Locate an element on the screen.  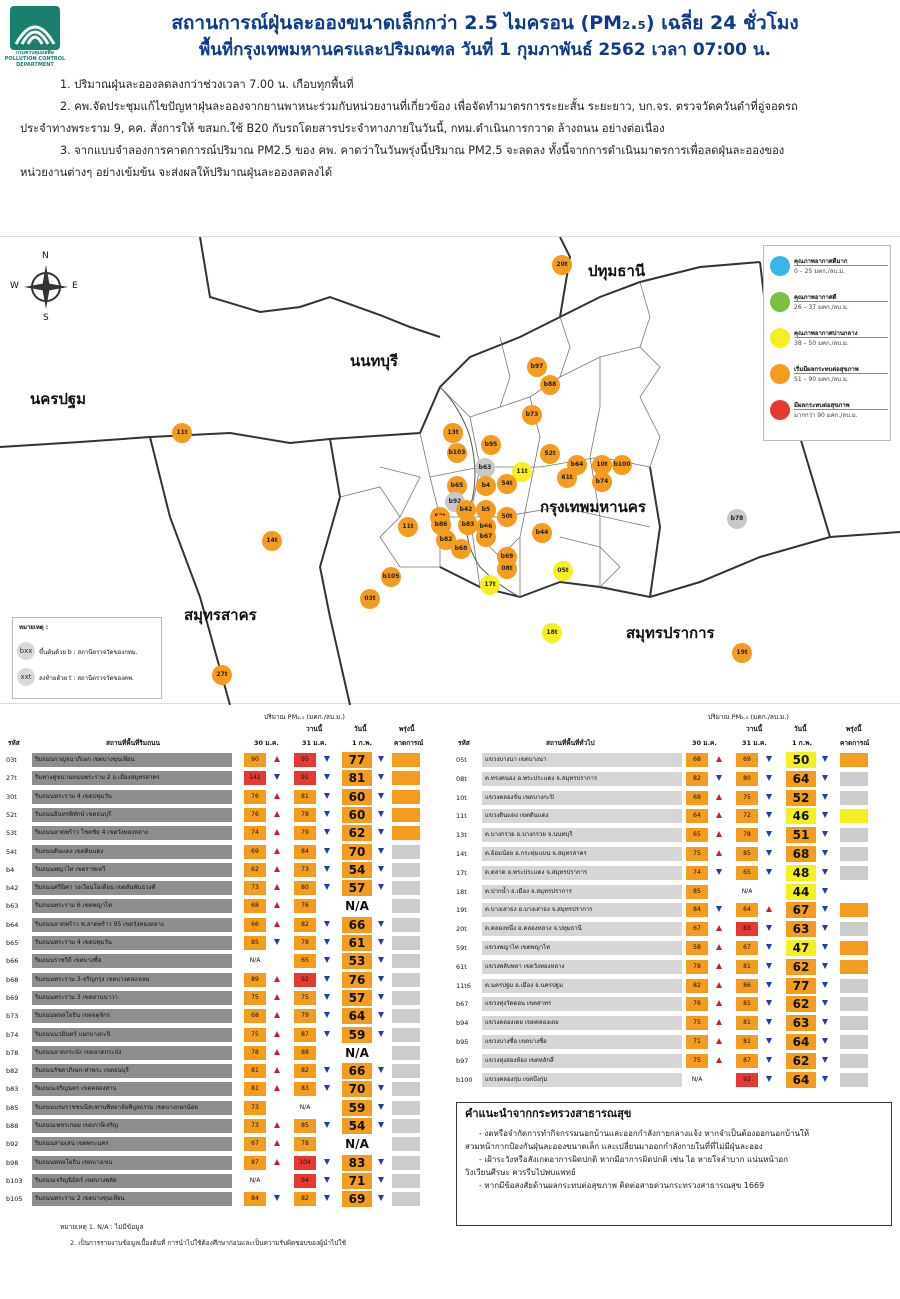
table-row: b78 ริมถนนลาดกระบัง เขตลาดกระบัง 78 88 N/A is located at coordinates (226, 1052).